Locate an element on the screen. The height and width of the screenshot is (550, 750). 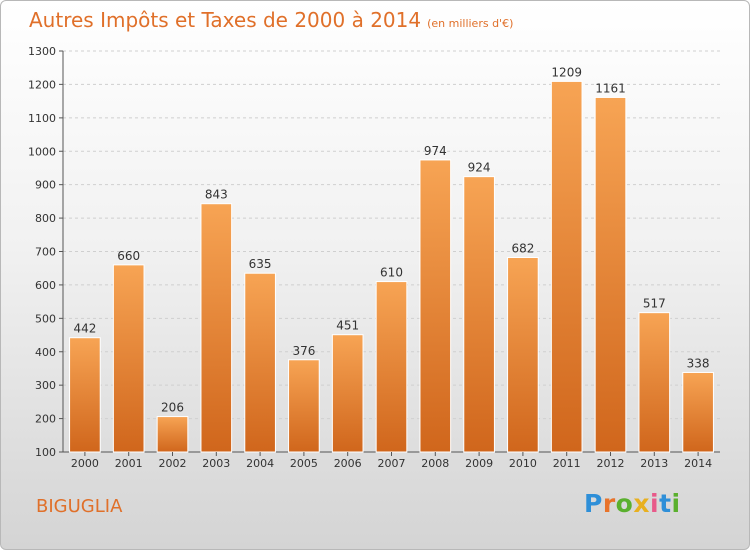
y-tick-label: 800 is located at coordinates (45, 218).